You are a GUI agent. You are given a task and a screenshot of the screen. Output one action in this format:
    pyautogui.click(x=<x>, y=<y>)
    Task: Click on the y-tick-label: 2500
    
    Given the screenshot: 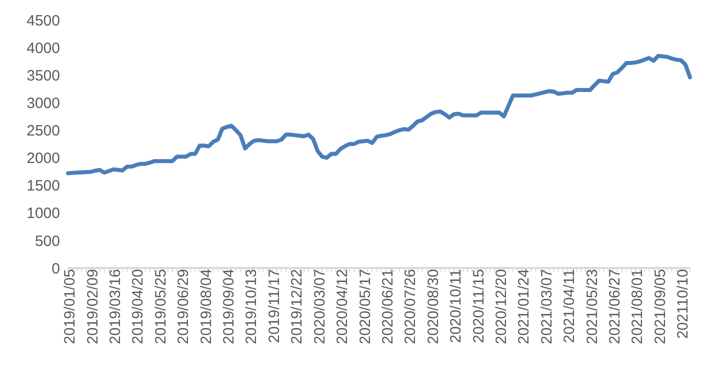 What is the action you would take?
    pyautogui.click(x=43, y=131)
    